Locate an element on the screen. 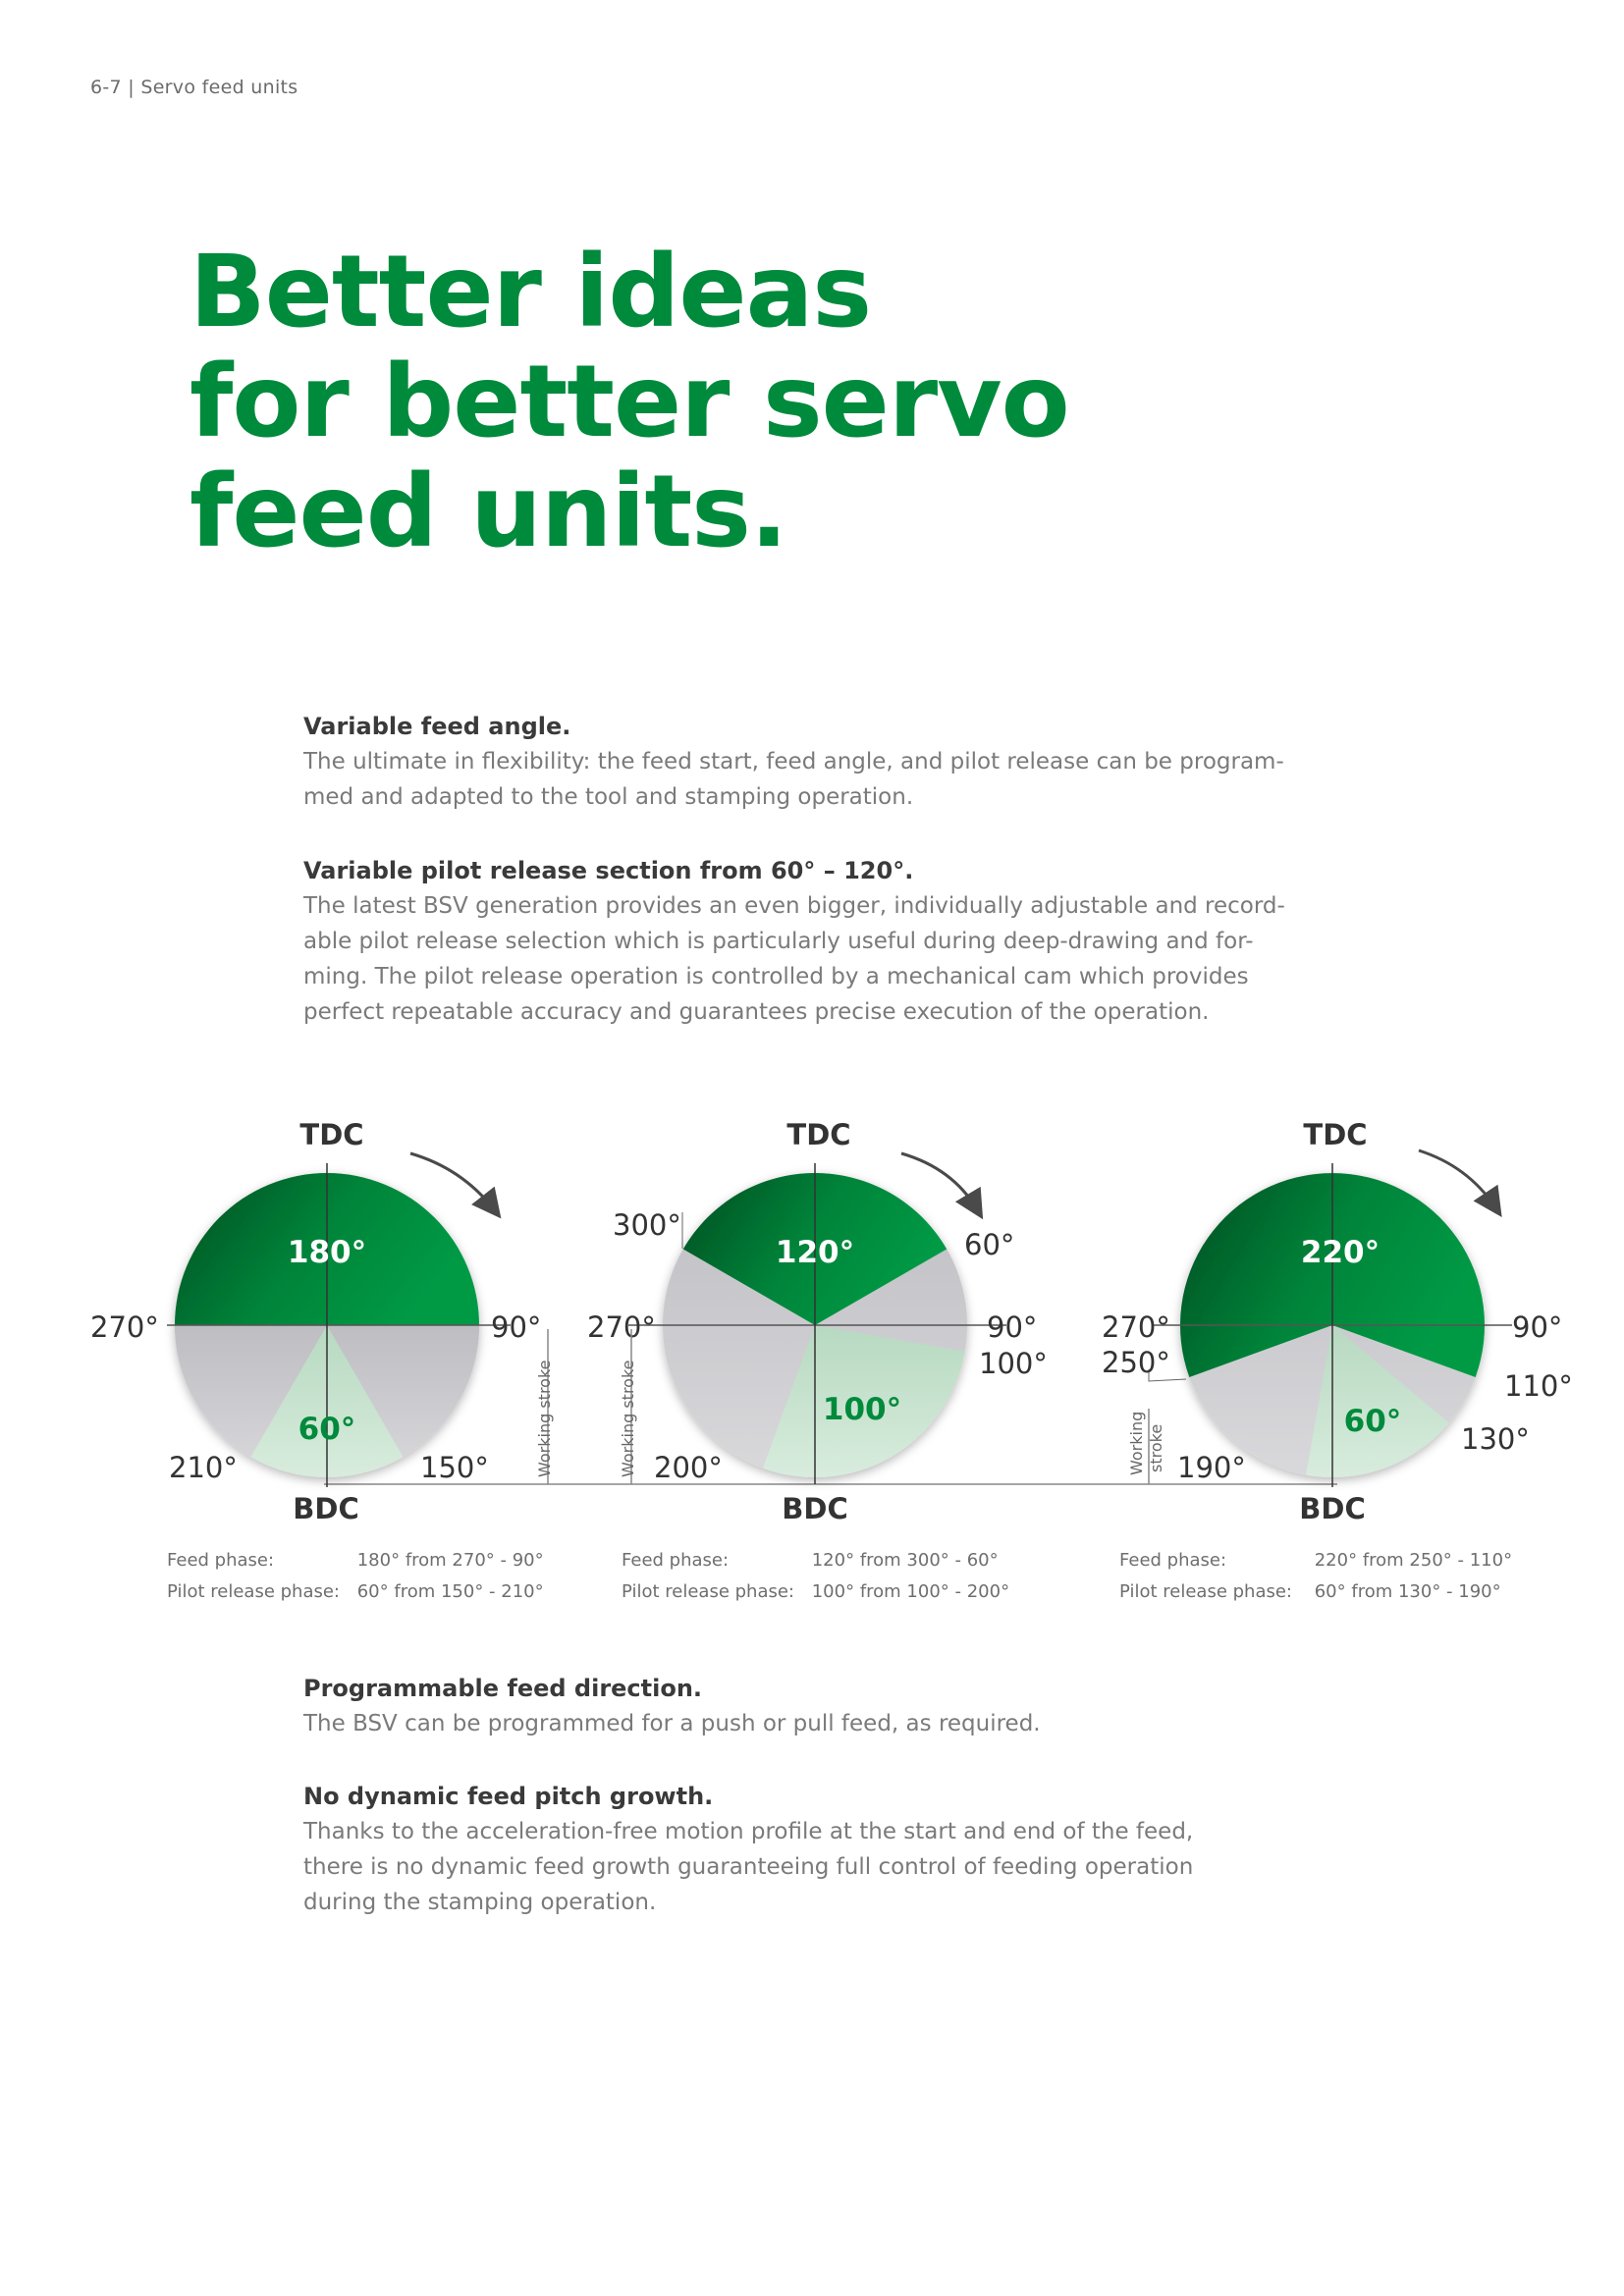 The height and width of the screenshot is (2296, 1624). diagram-1-tdc-label: TDC is located at coordinates (331, 1134).